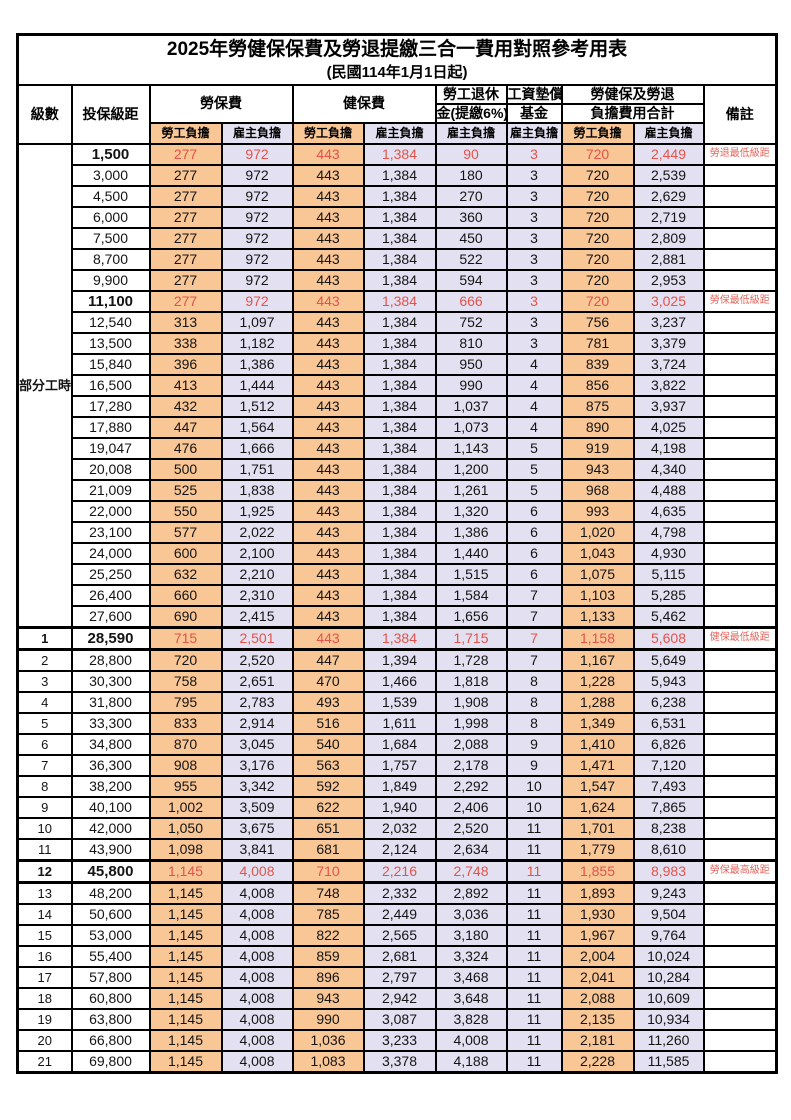  What do you see at coordinates (185, 681) in the screenshot?
I see `value-cell: 758` at bounding box center [185, 681].